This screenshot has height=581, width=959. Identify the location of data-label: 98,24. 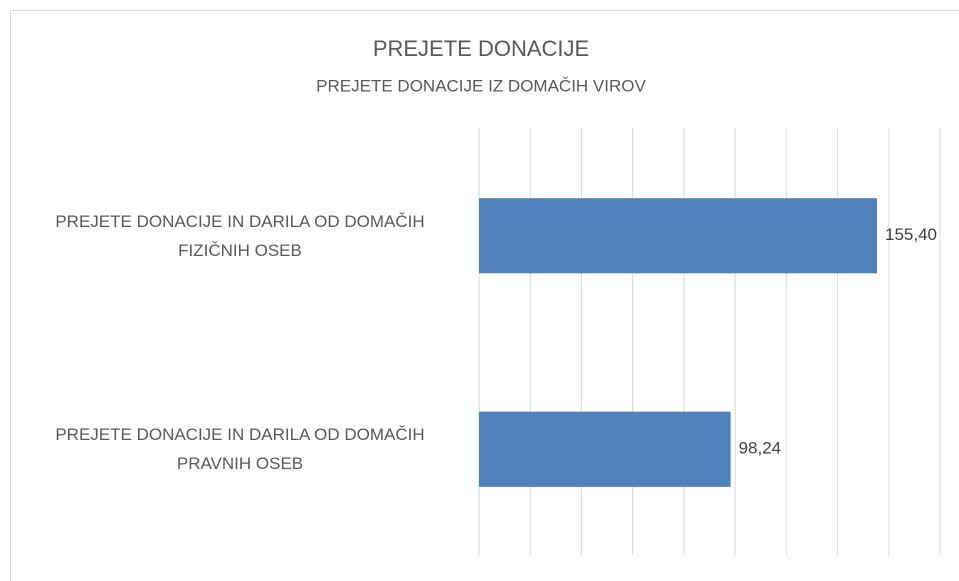
(760, 448).